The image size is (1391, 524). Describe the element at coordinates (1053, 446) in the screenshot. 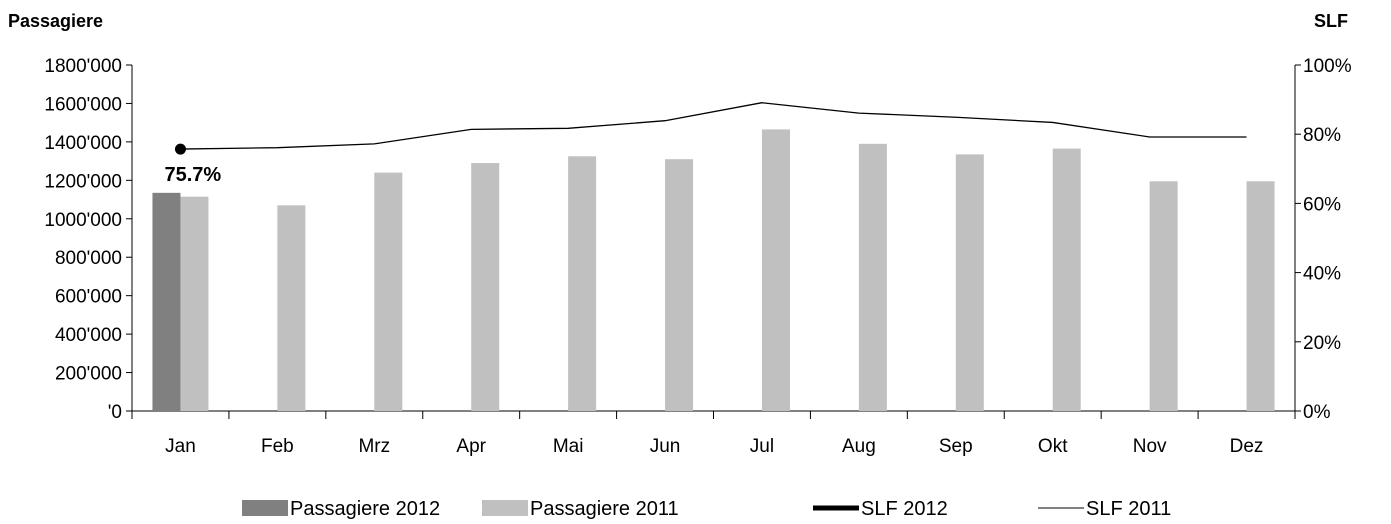

I see `x-tick-label: Okt` at that location.